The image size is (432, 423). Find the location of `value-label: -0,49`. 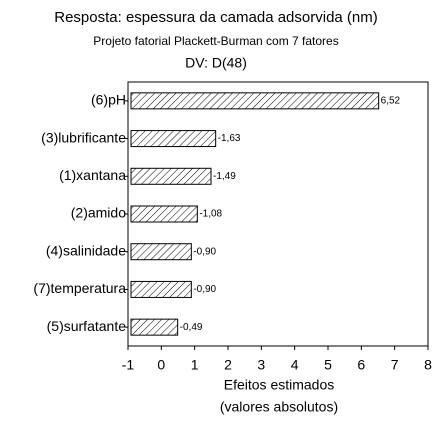

value-label: -0,49 is located at coordinates (191, 327).